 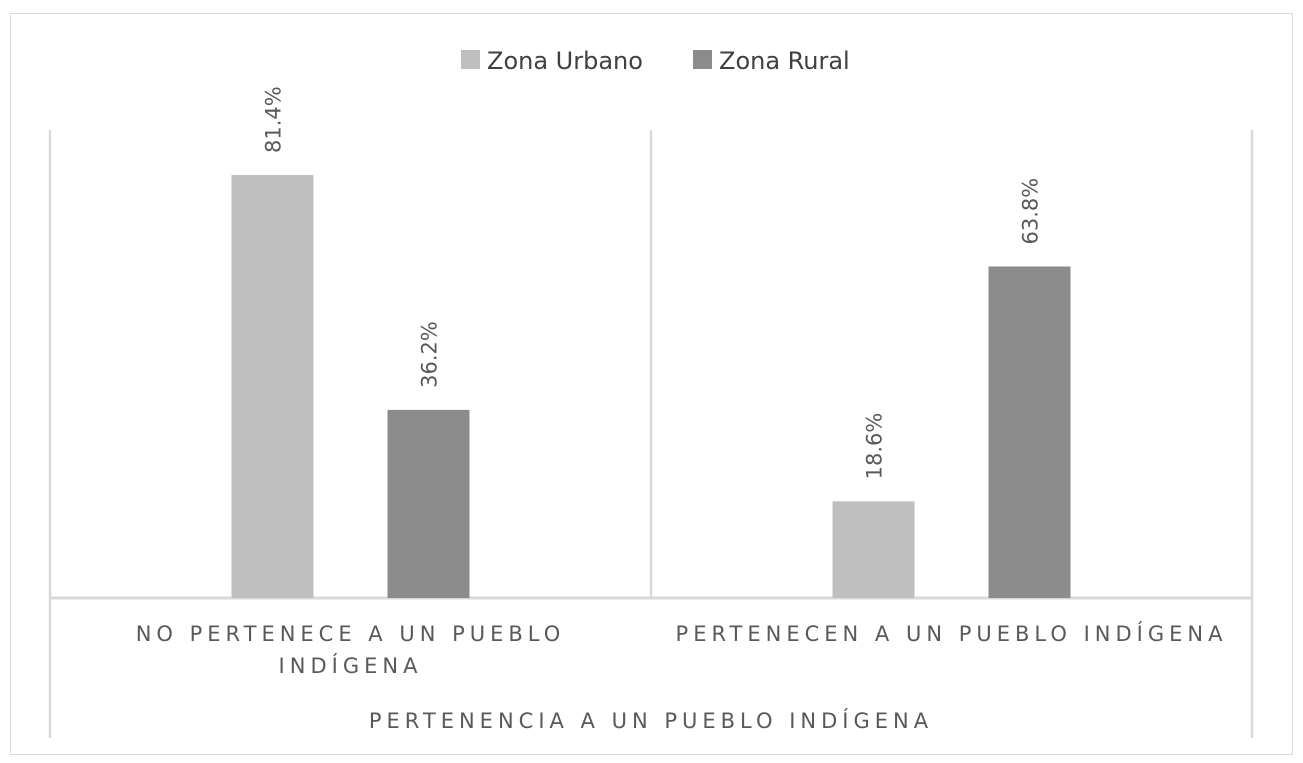 What do you see at coordinates (651, 720) in the screenshot?
I see `x-axis-title: PERTENENCIA A UN PUEBLO INDÍGENA` at bounding box center [651, 720].